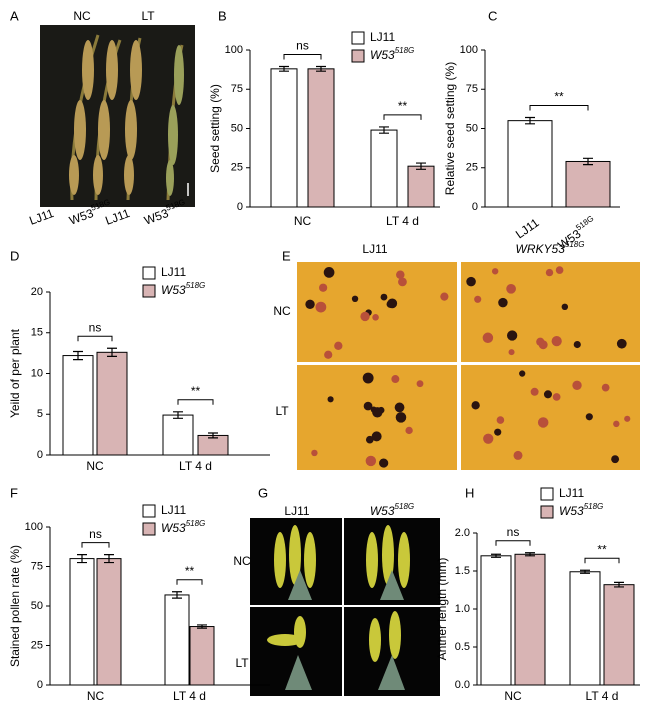  I want to click on e-column-label: WRKY53518G, so click(550, 248).